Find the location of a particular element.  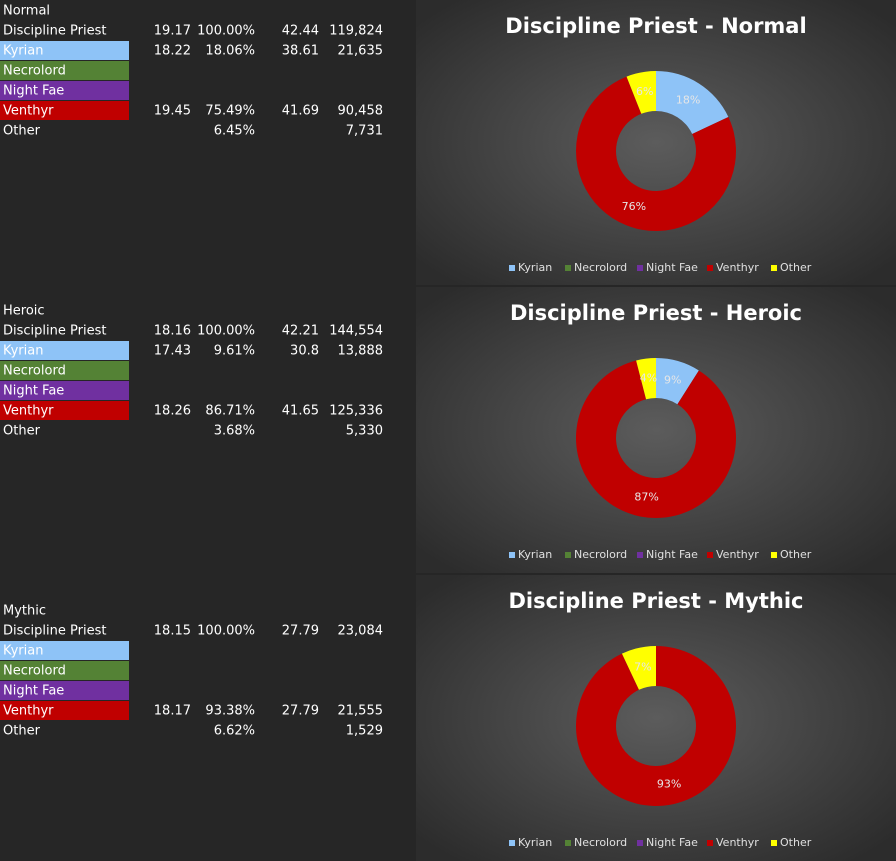

cell-value: 17.43 is located at coordinates (172, 351).